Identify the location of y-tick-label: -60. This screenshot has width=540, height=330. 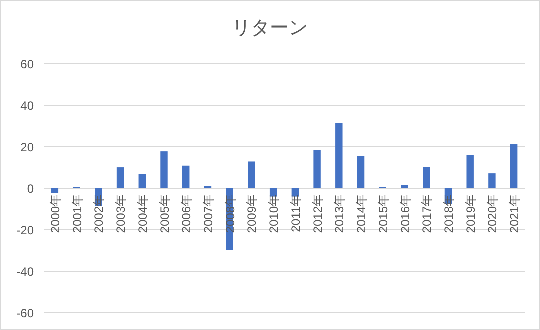
(25, 313).